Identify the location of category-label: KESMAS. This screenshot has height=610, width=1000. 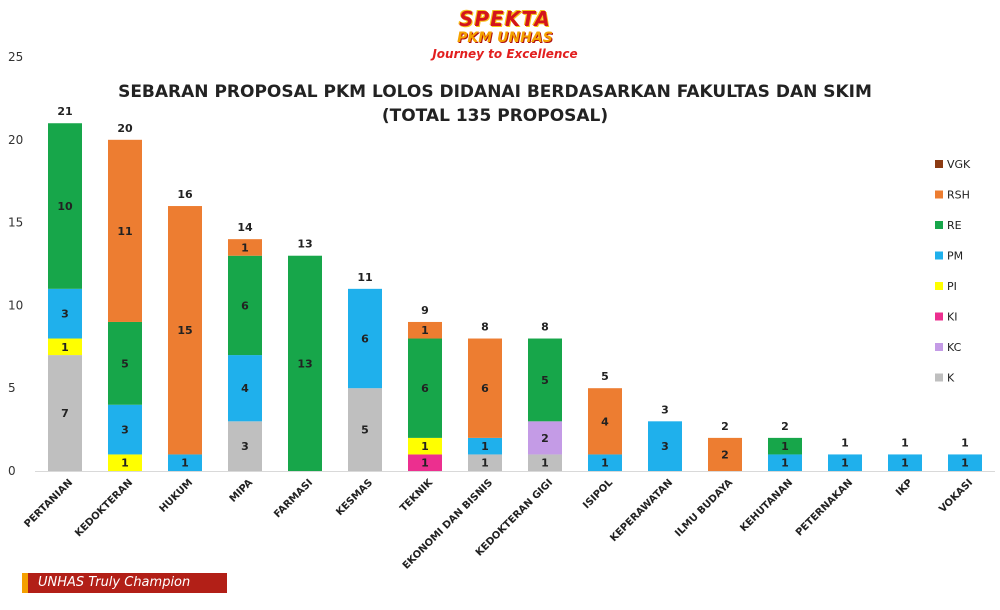
(354, 497).